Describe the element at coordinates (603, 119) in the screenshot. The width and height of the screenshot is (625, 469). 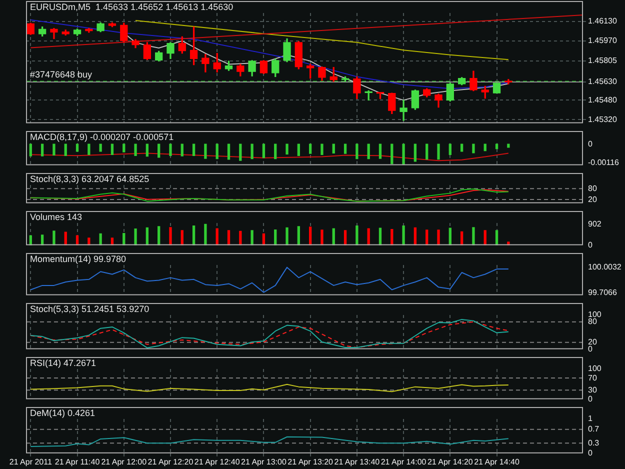
I see `y-tick-label: 1.45320` at that location.